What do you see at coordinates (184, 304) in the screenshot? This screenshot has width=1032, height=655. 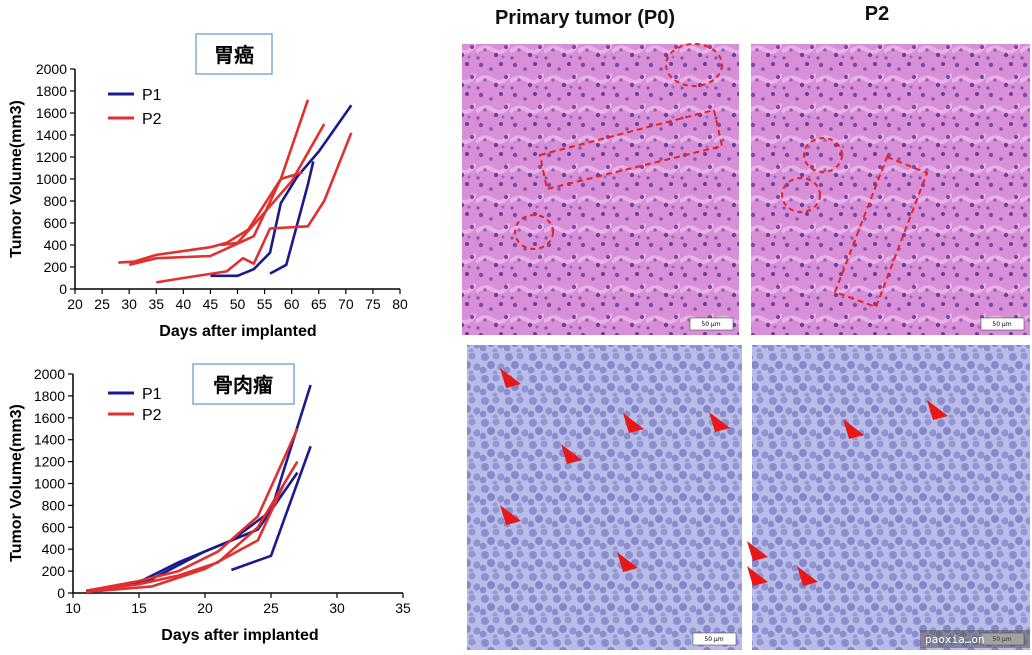 I see `x-tick-label: 40` at bounding box center [184, 304].